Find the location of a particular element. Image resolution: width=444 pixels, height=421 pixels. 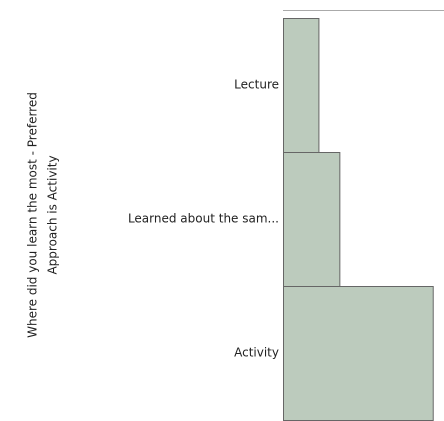

y-tick-label: Lecture is located at coordinates (256, 85).